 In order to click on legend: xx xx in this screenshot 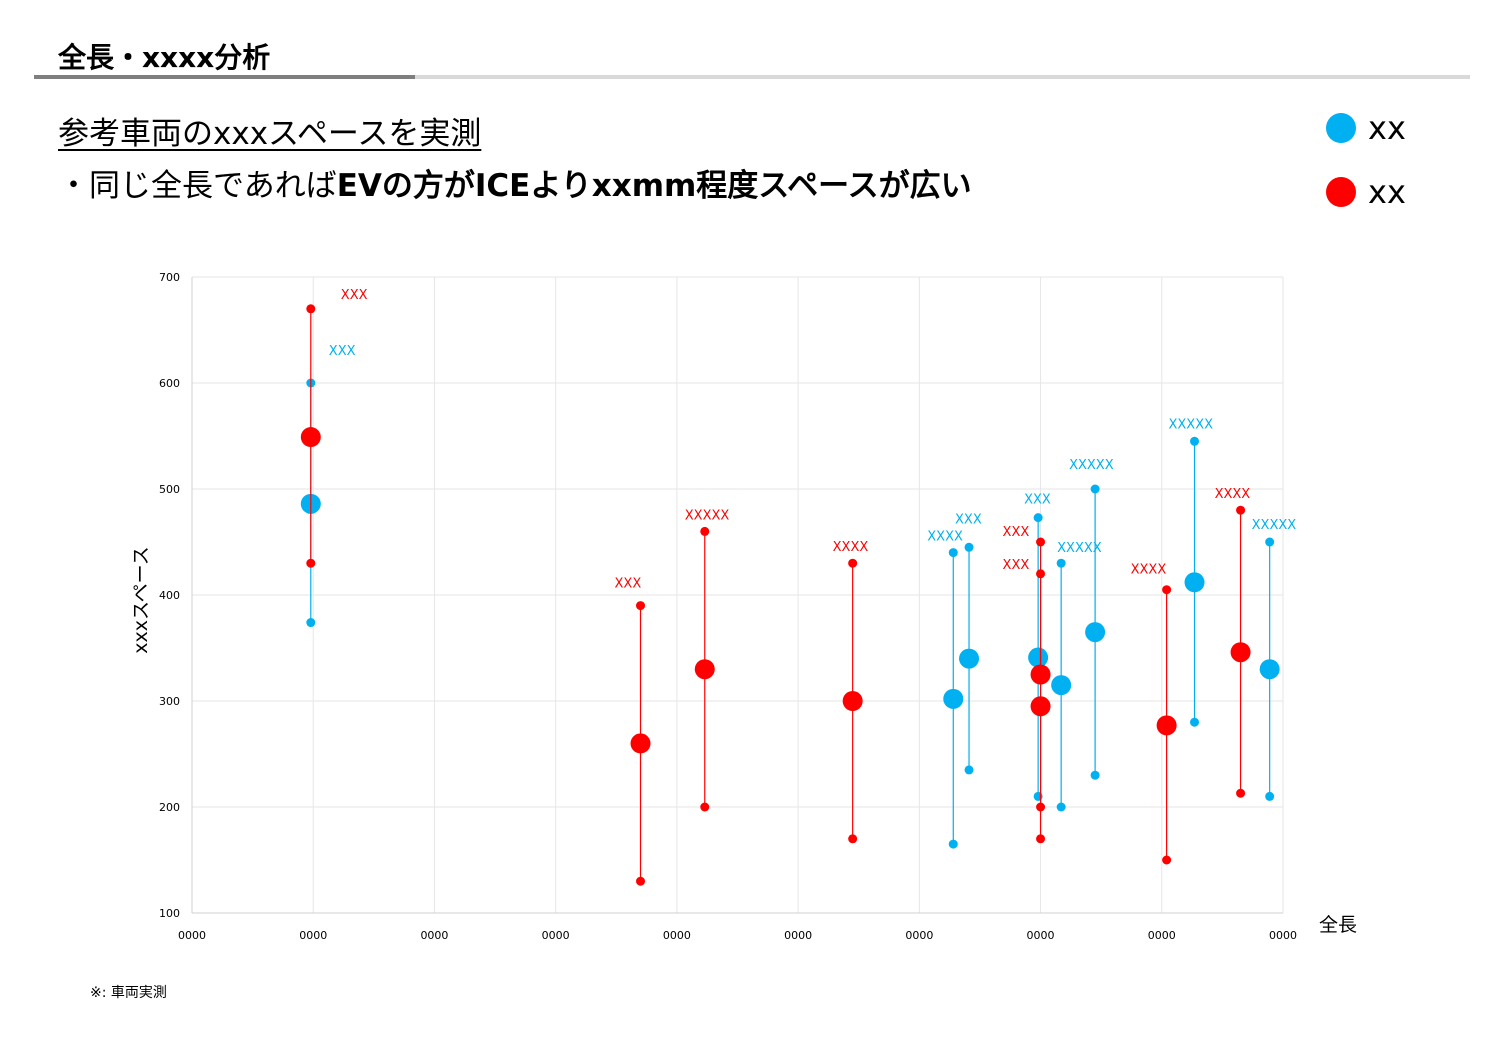, I will do `click(1366, 160)`.